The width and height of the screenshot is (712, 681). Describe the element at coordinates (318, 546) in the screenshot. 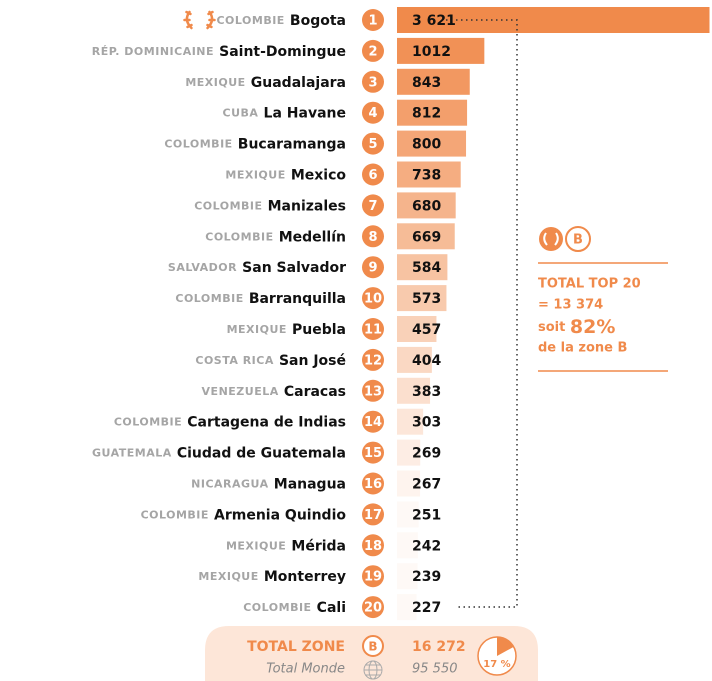

I see `city-label: Mérida` at that location.